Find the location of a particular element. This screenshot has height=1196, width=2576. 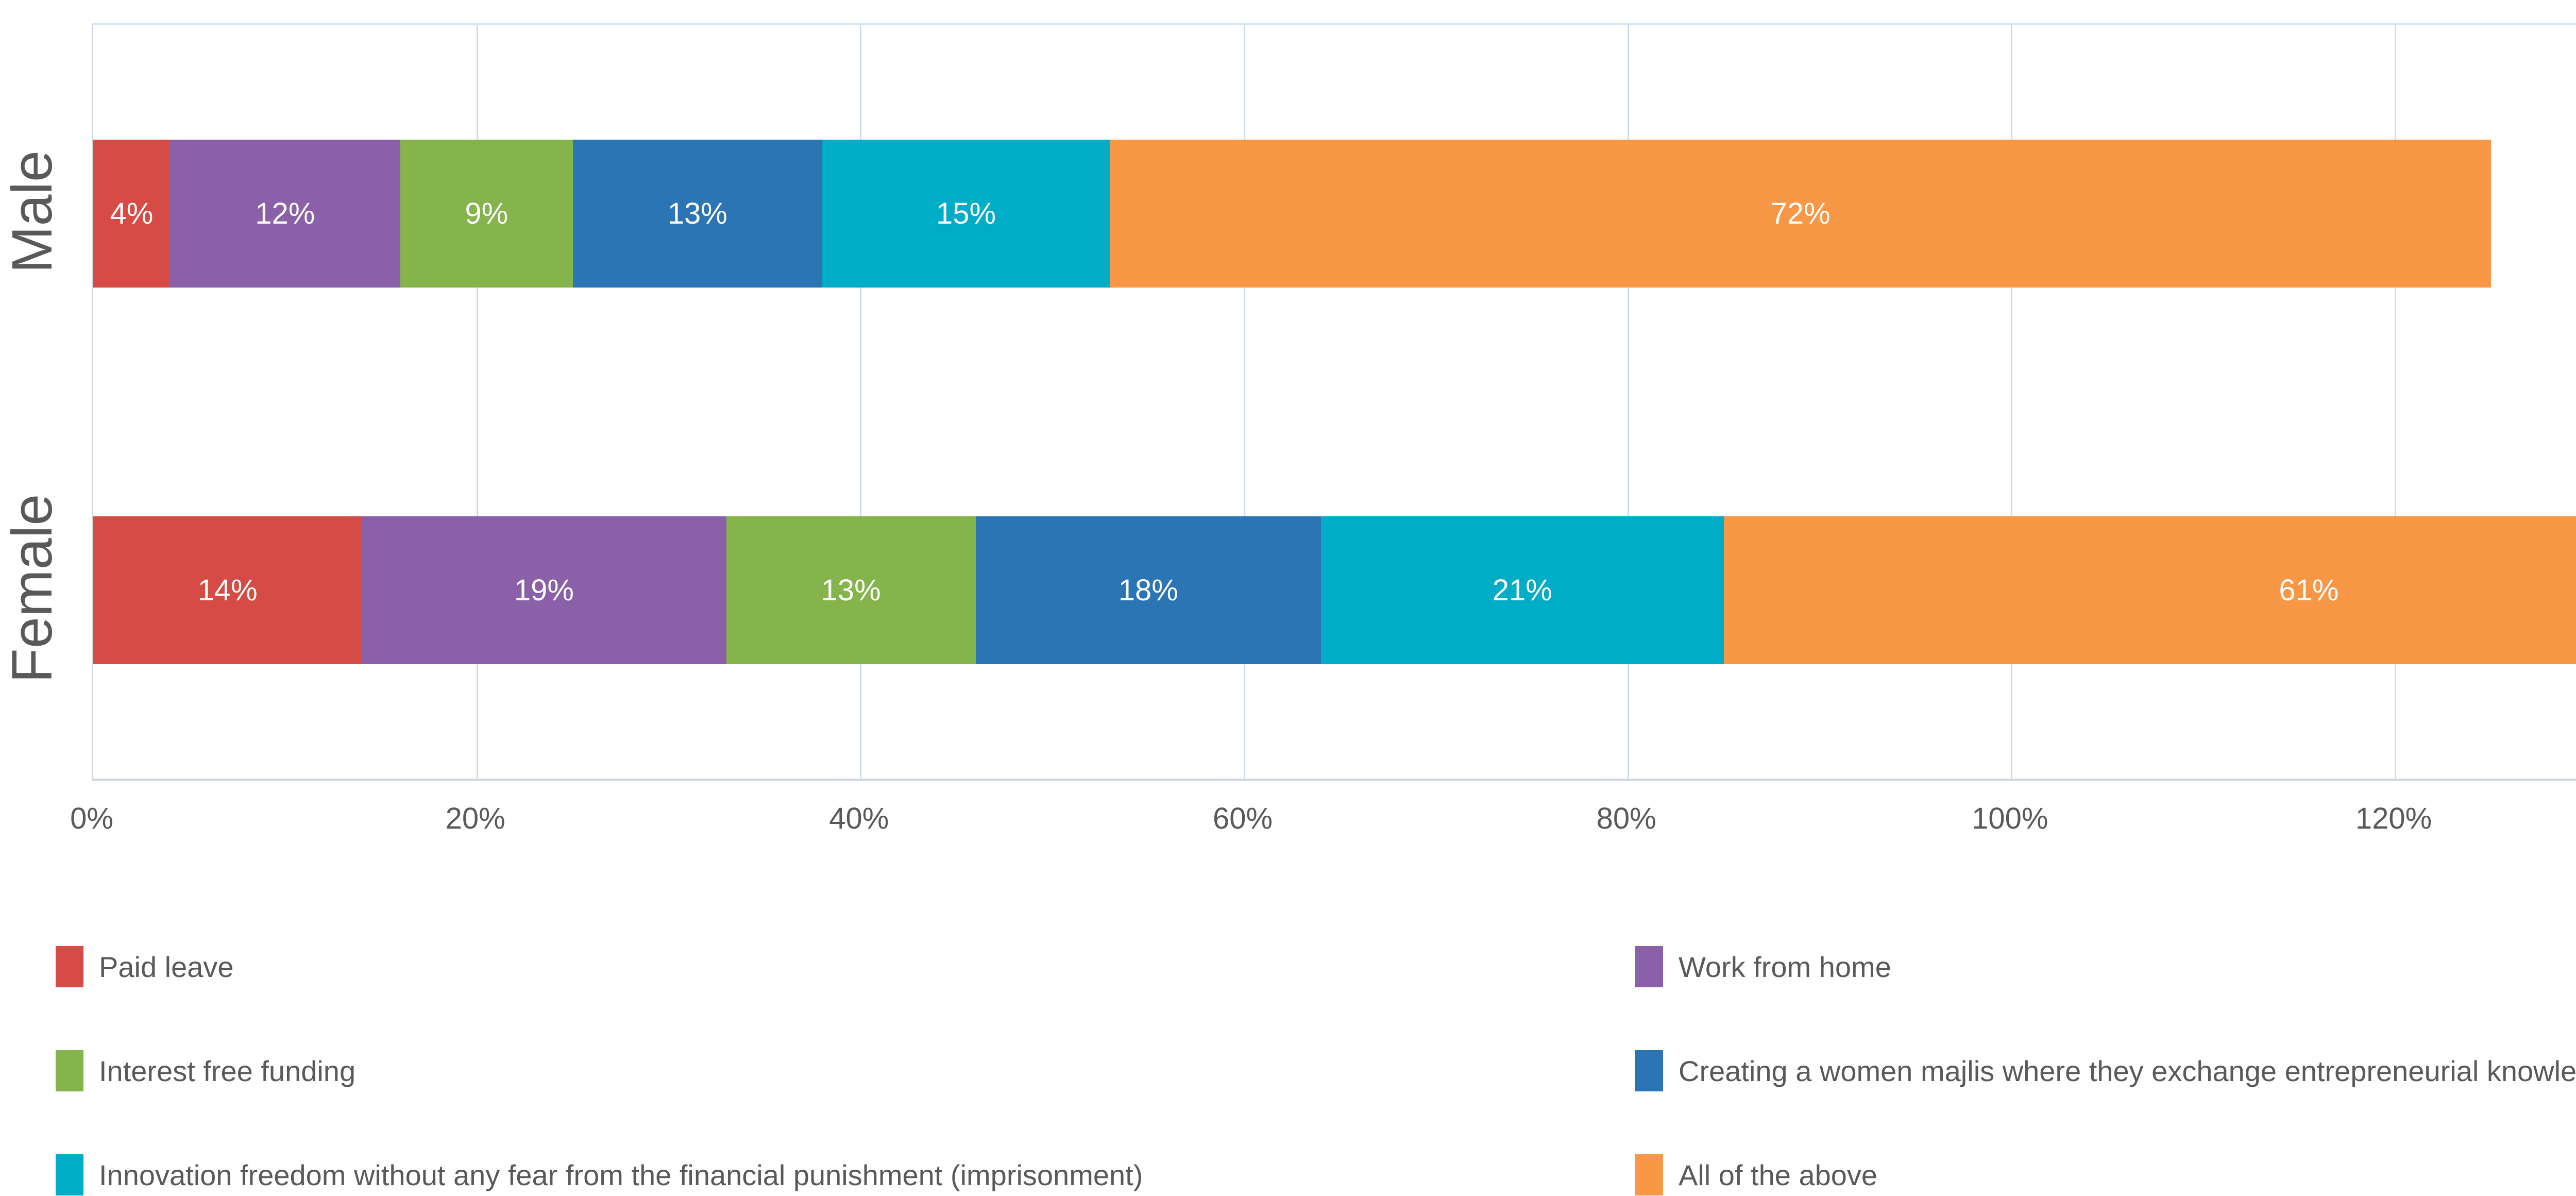

legend-label: All of the above is located at coordinates (1778, 1174).